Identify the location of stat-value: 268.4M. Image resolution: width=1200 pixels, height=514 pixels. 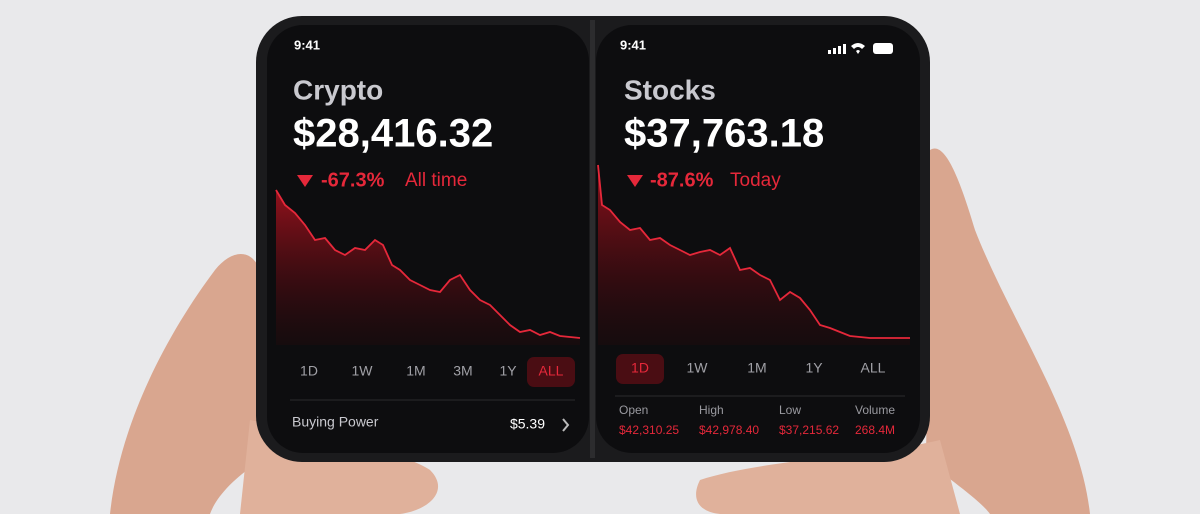
(875, 430).